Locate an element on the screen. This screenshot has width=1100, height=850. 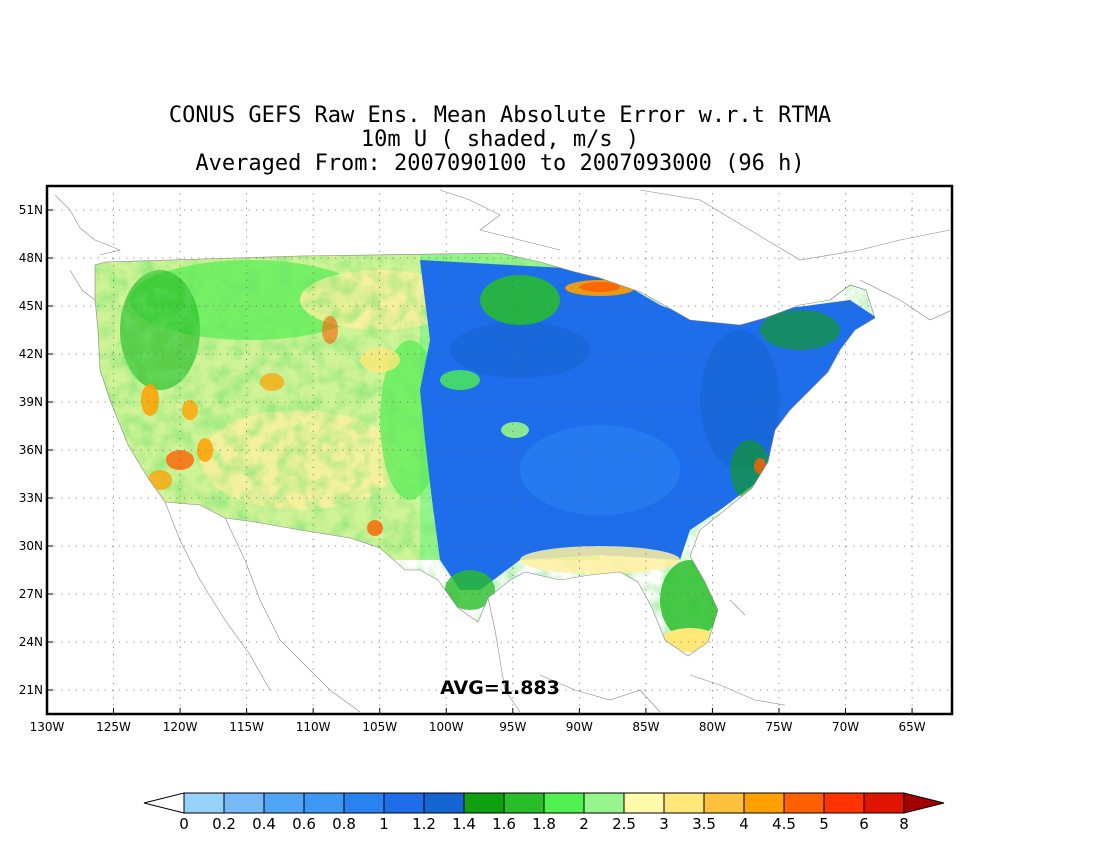
colorbar-label: 1.4 is located at coordinates (464, 824).